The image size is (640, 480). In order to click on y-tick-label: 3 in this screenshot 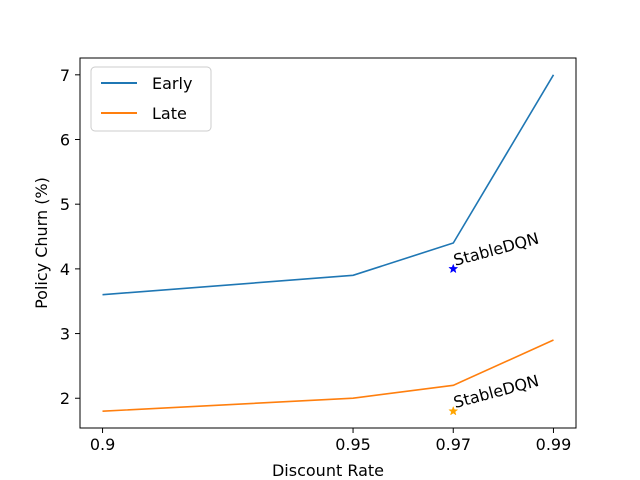, I will do `click(65, 334)`.